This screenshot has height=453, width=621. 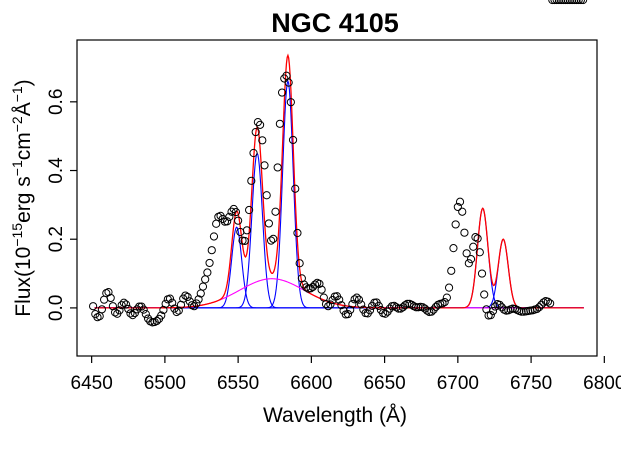 I want to click on x-tick-label: 6450, so click(x=92, y=383).